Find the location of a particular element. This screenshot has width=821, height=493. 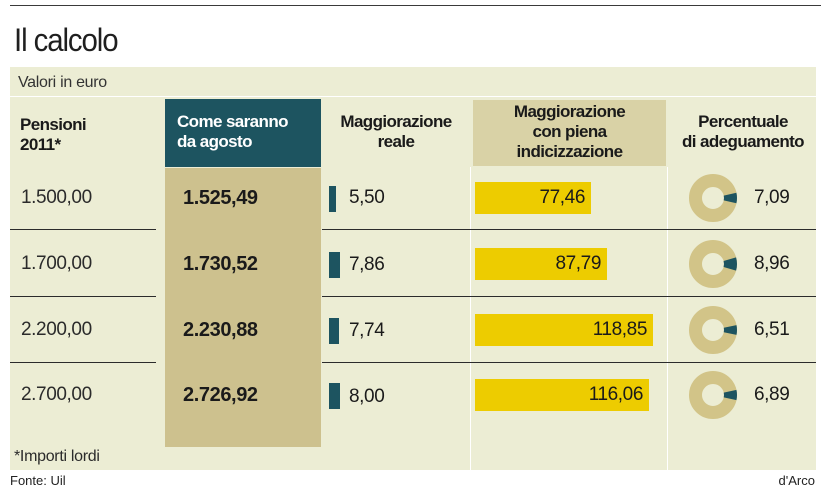

header-pensioni-line: 2011* is located at coordinates (40, 144).